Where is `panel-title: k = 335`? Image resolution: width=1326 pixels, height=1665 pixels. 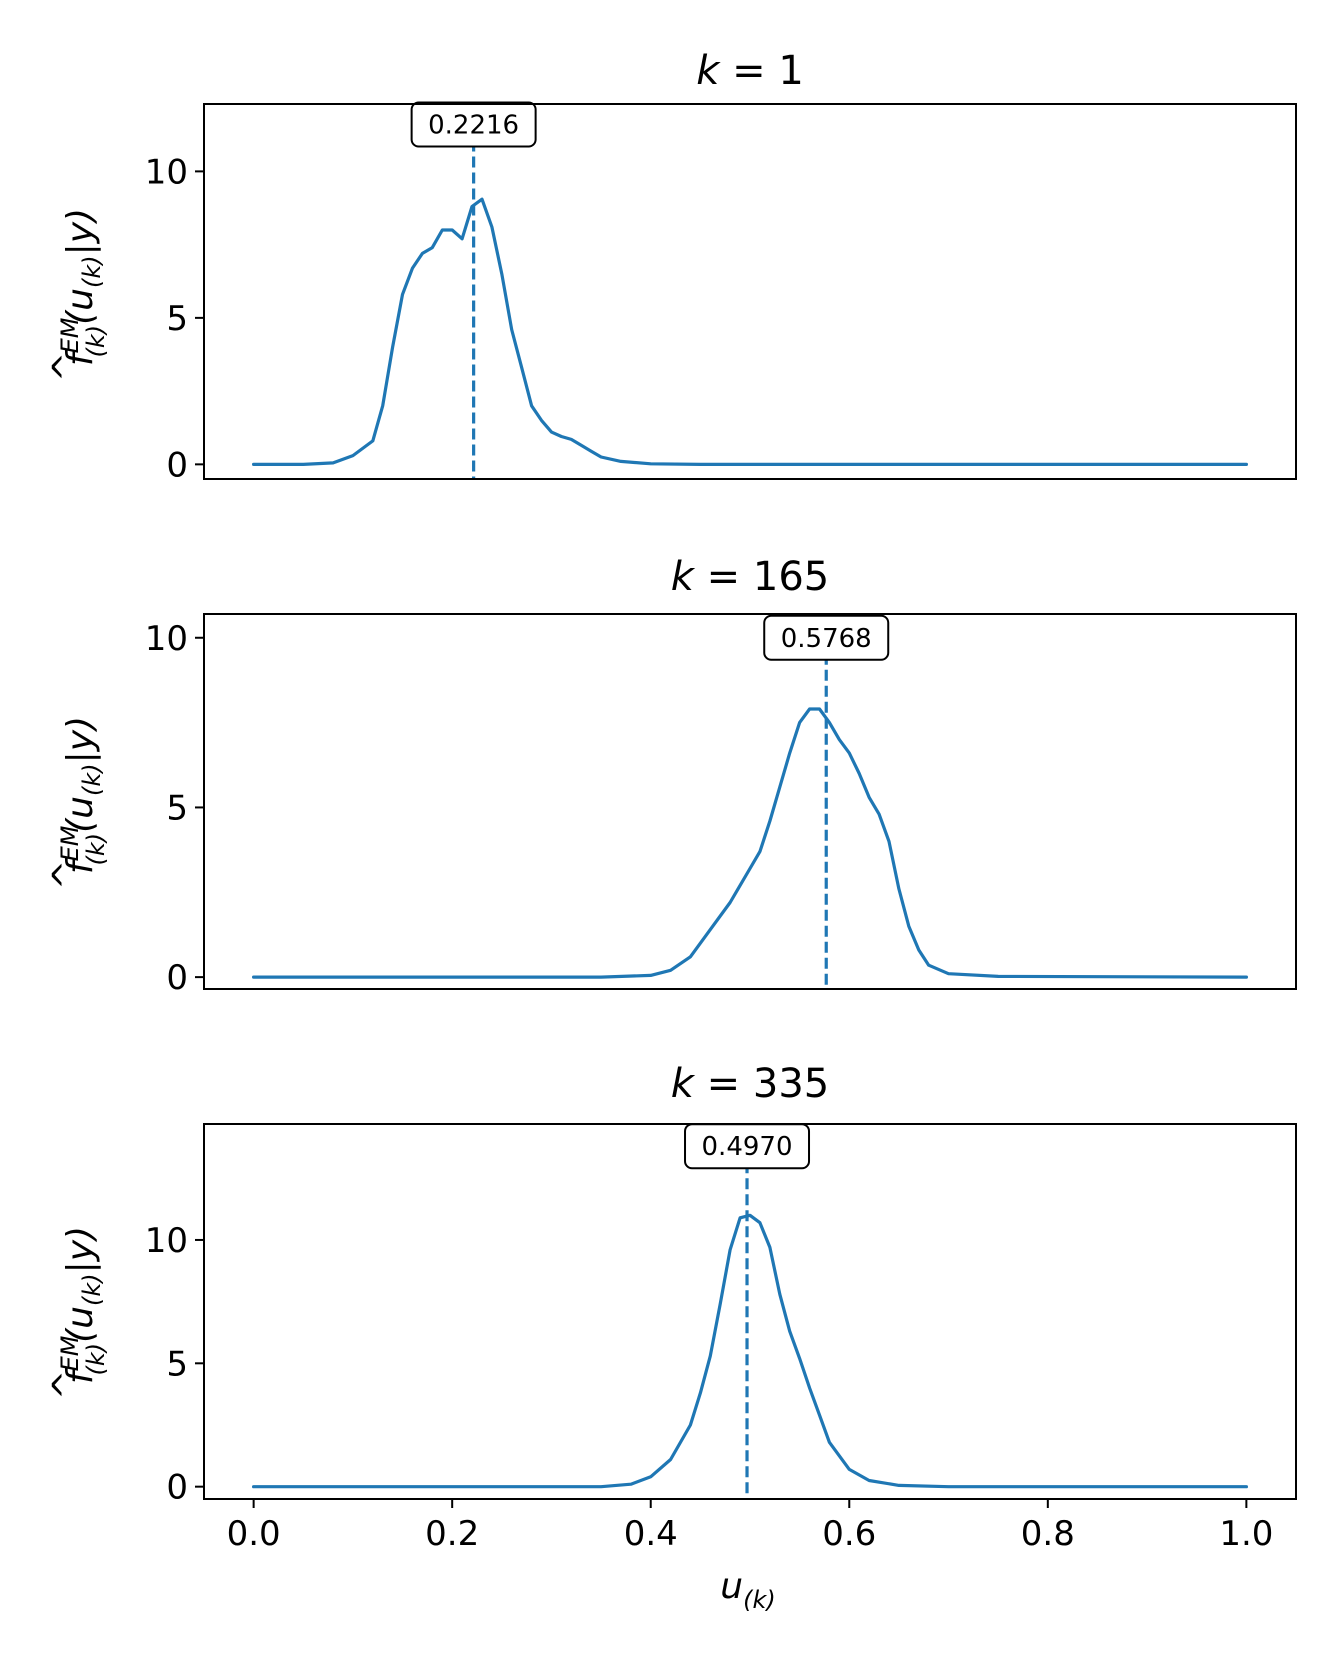
panel-title: k = 335 is located at coordinates (750, 1084).